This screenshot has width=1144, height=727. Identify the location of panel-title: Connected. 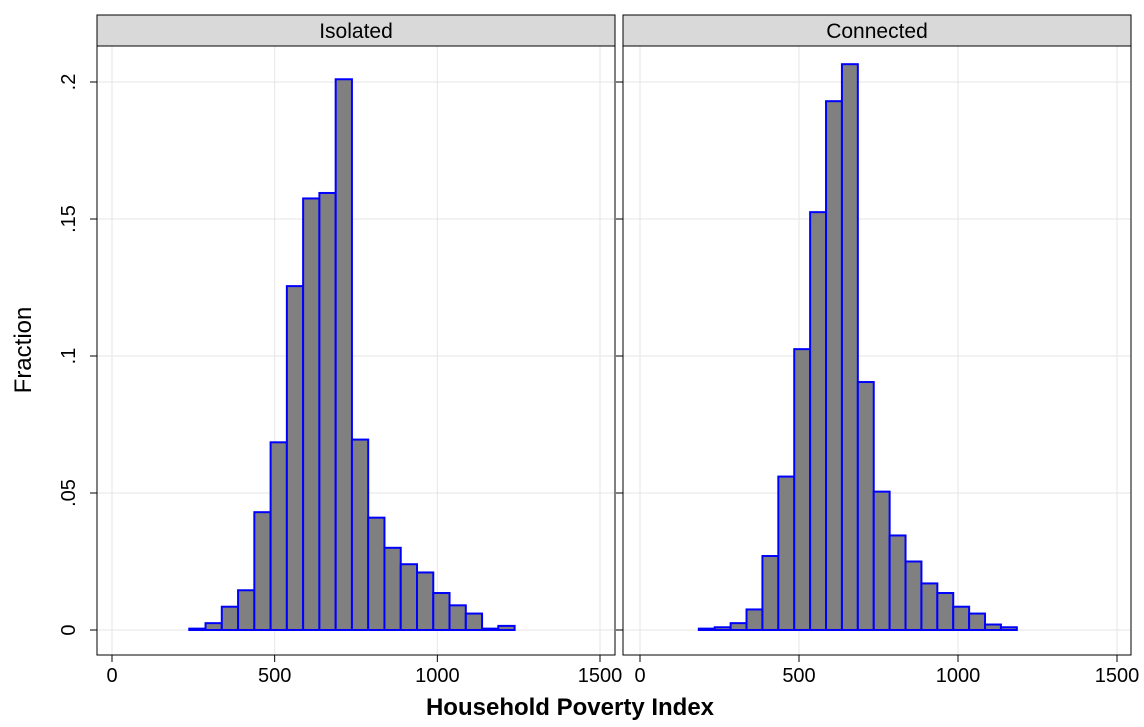
(877, 31).